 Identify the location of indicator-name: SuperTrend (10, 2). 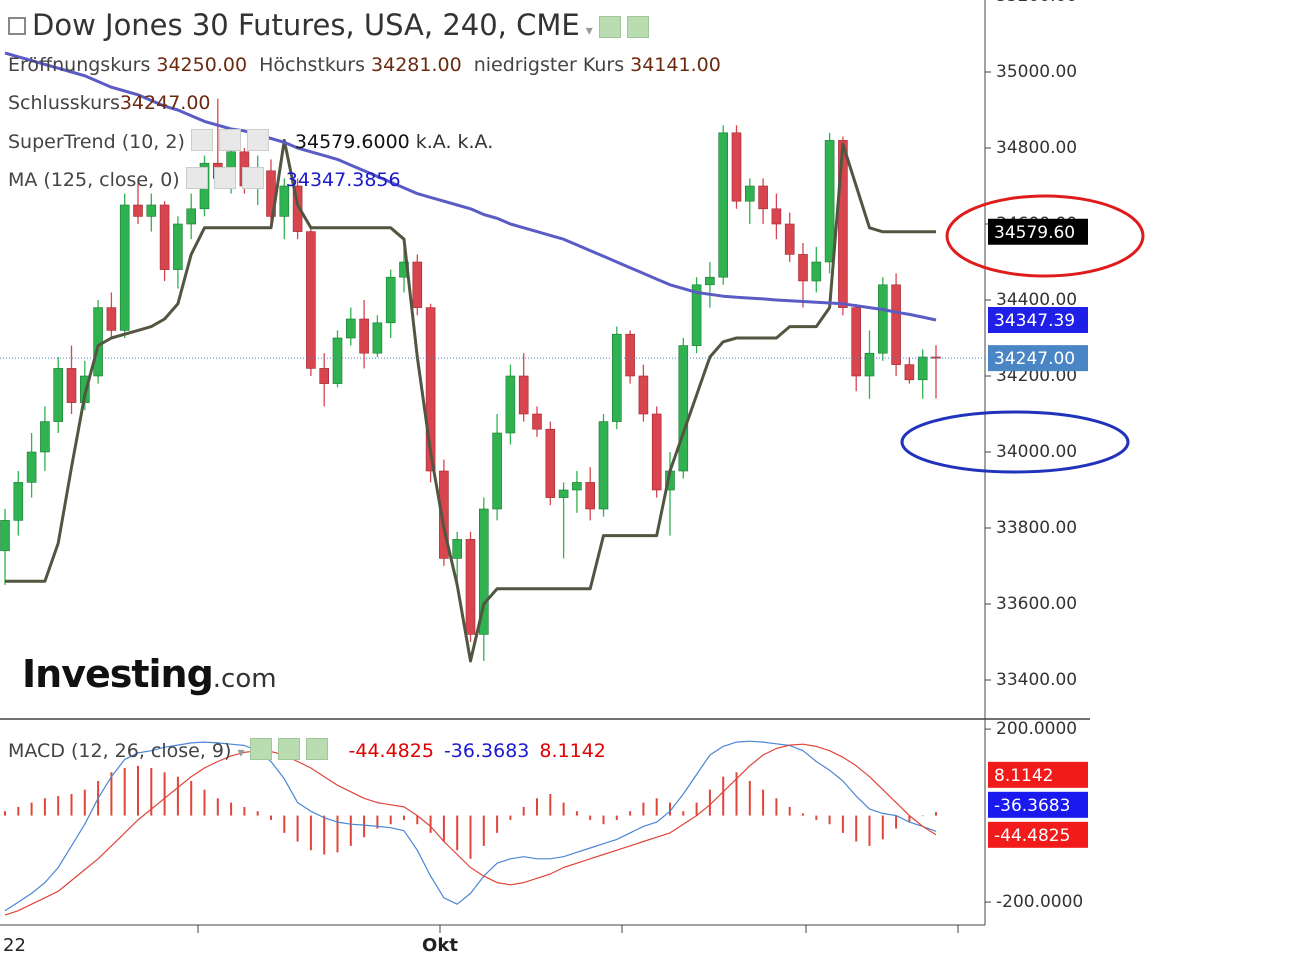
(96, 142).